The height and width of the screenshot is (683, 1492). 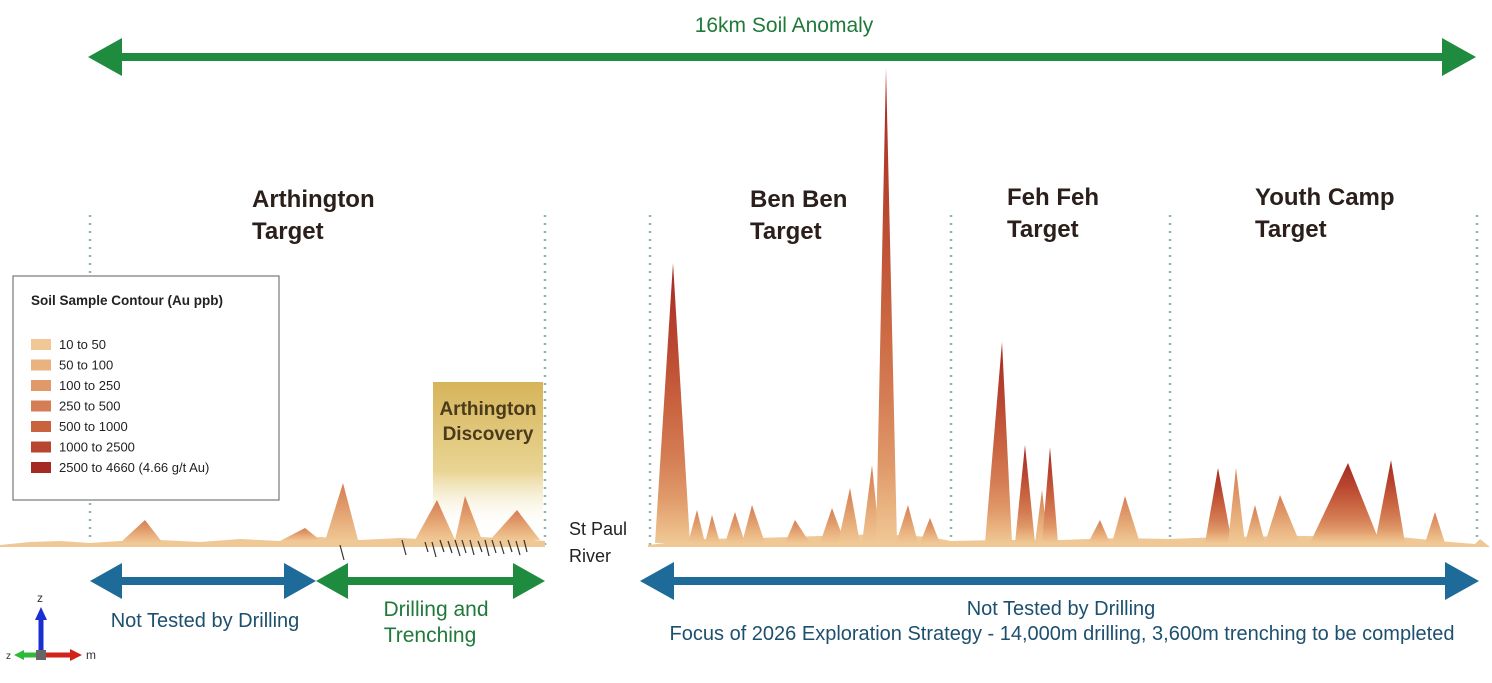 What do you see at coordinates (40, 598) in the screenshot?
I see `axis-z-label: z` at bounding box center [40, 598].